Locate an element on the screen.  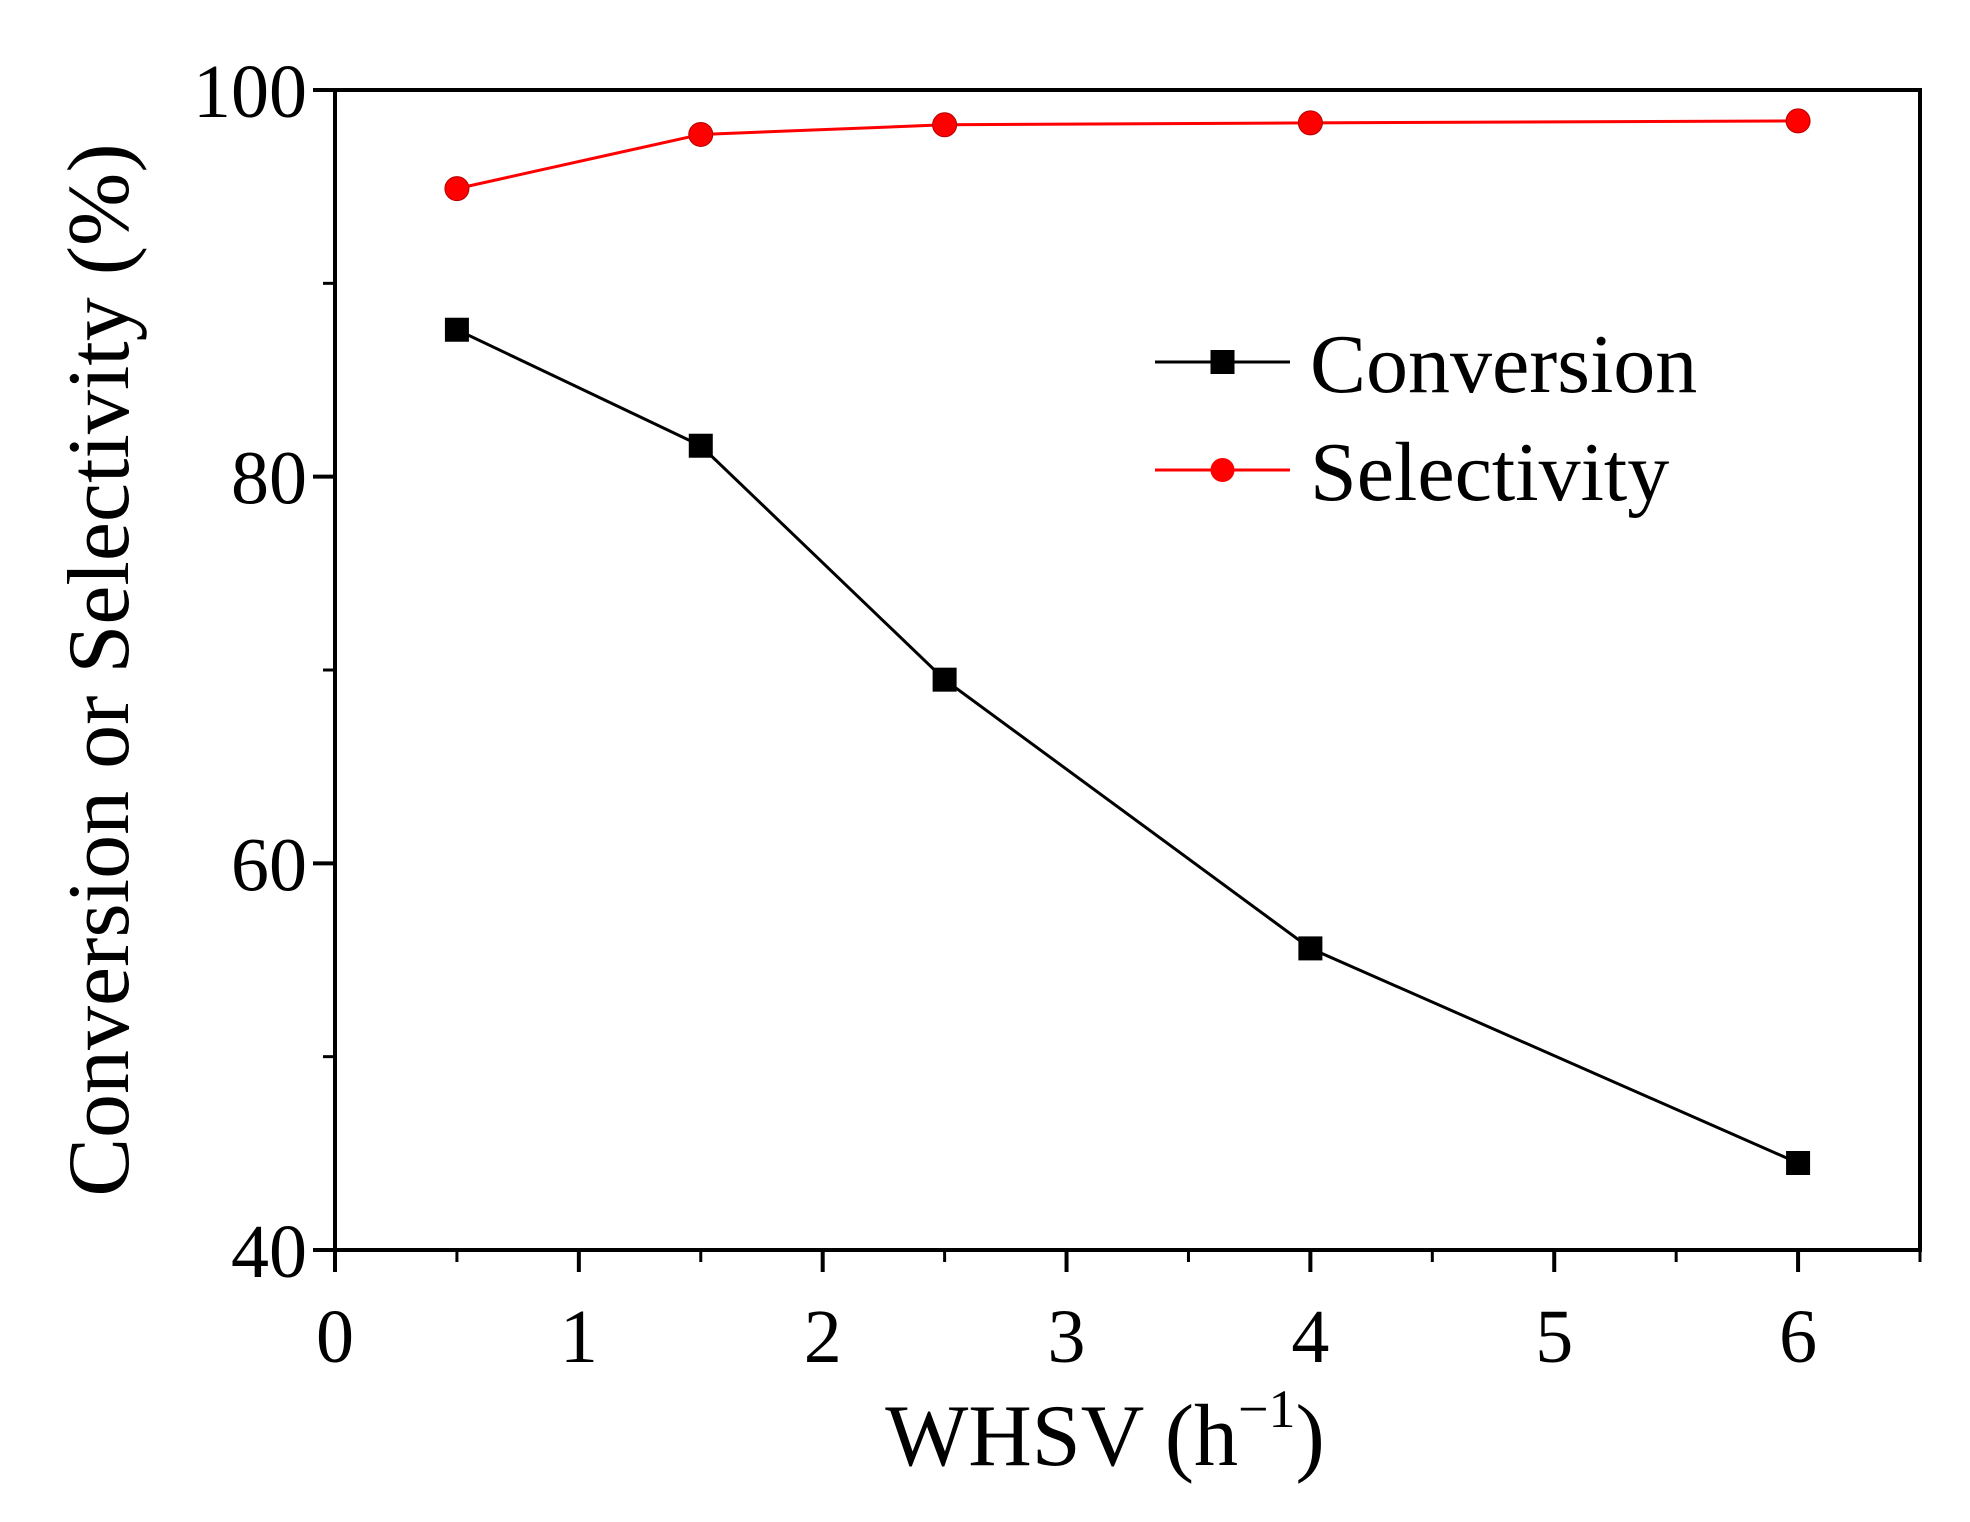
x-tick-label: 3 is located at coordinates (1067, 1337).